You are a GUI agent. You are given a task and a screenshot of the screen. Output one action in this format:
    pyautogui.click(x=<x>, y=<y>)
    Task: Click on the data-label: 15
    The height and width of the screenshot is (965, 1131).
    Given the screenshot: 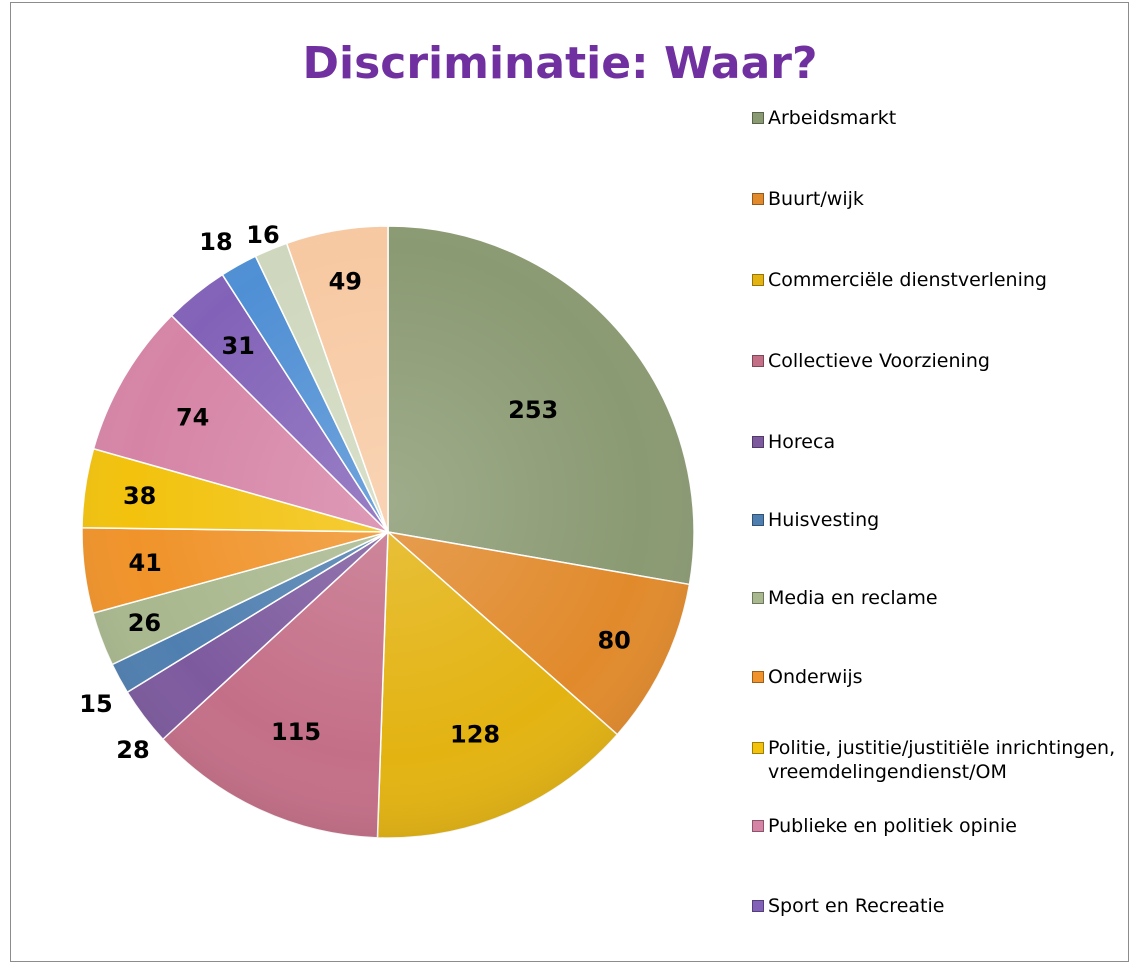 What is the action you would take?
    pyautogui.click(x=95, y=704)
    